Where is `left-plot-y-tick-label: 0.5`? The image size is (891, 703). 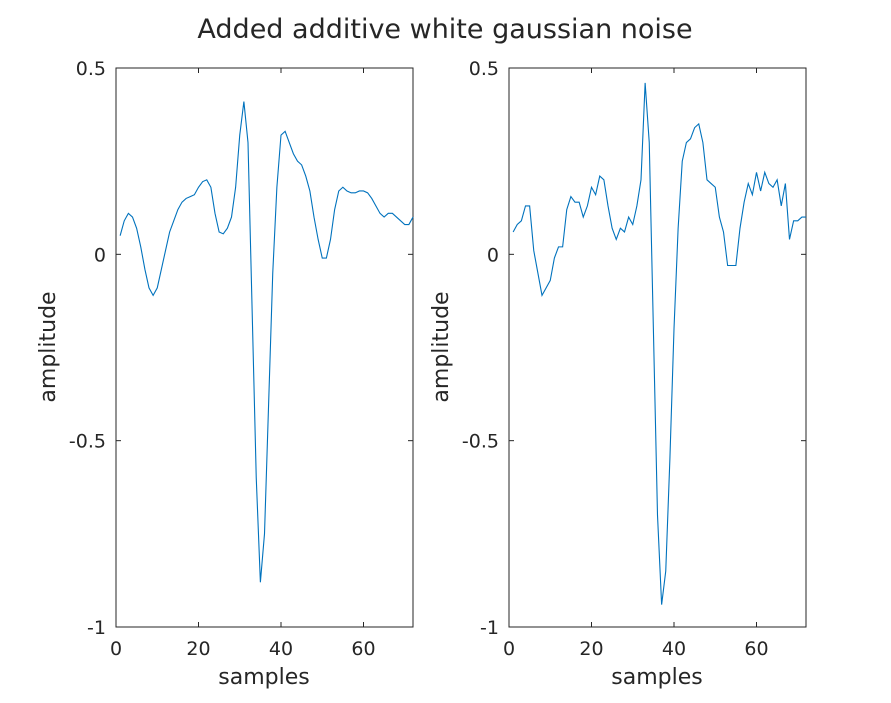
left-plot-y-tick-label: 0.5 is located at coordinates (91, 69).